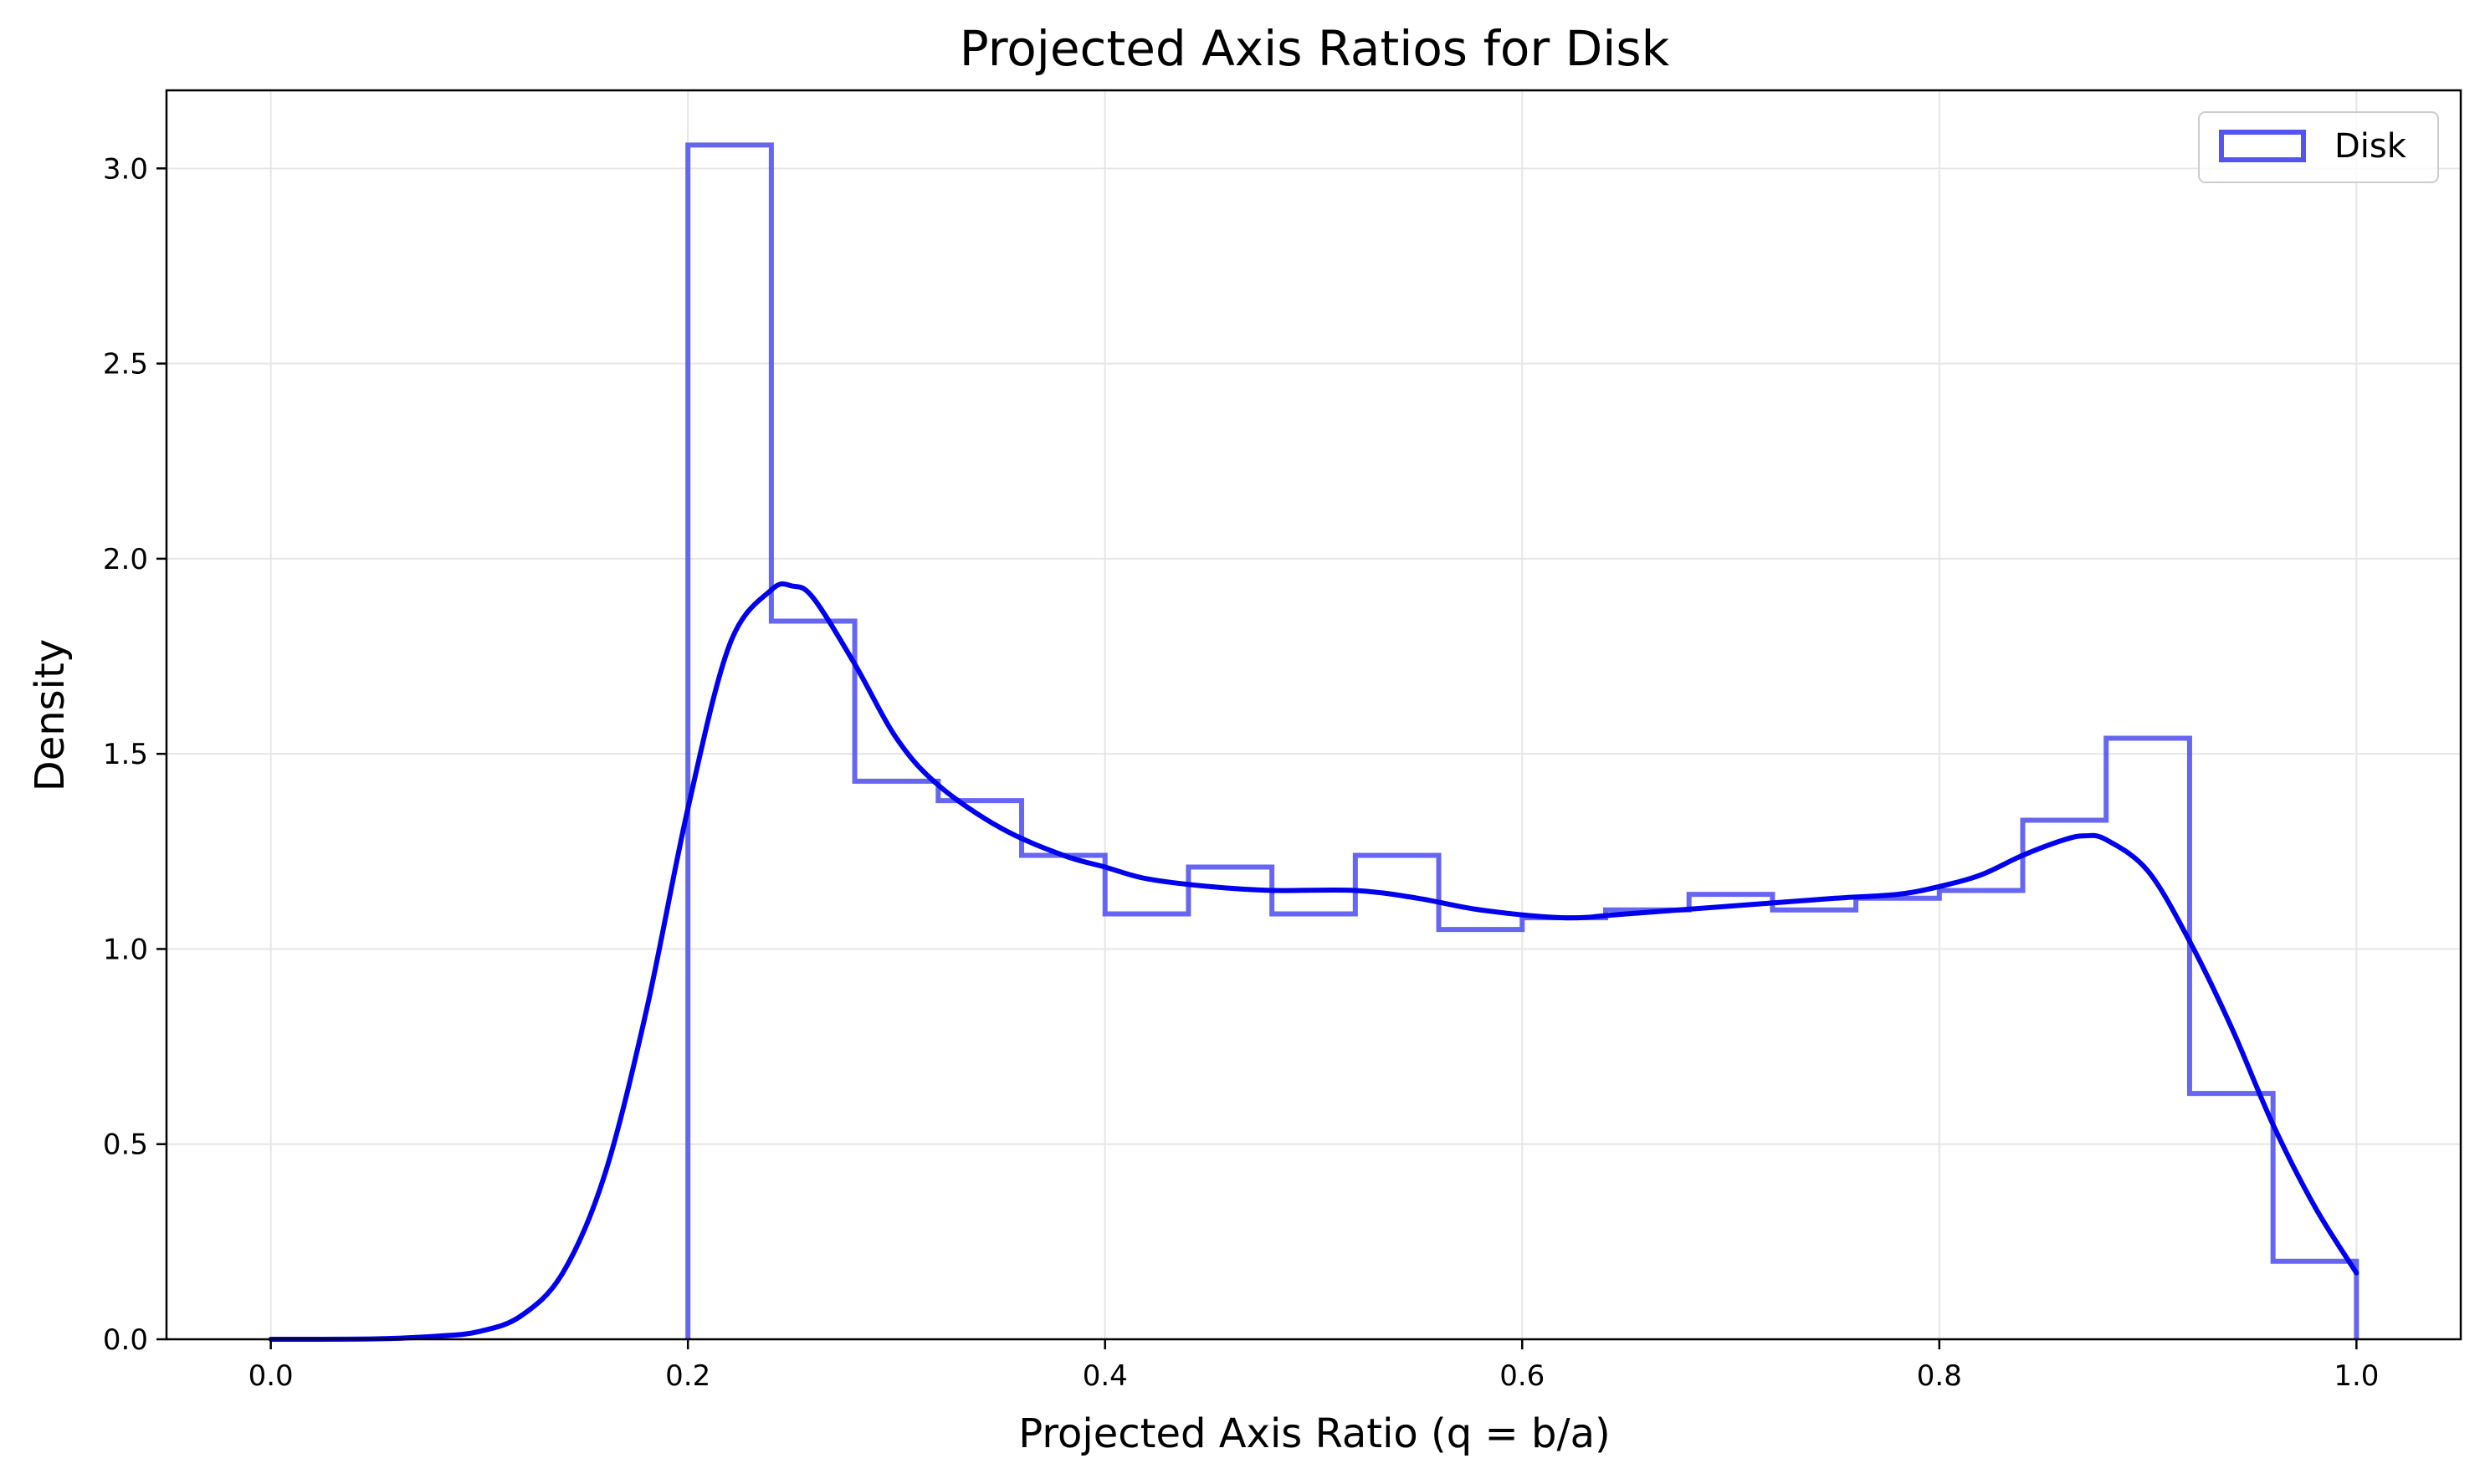  What do you see at coordinates (2262, 146) in the screenshot?
I see `legend-swatch` at bounding box center [2262, 146].